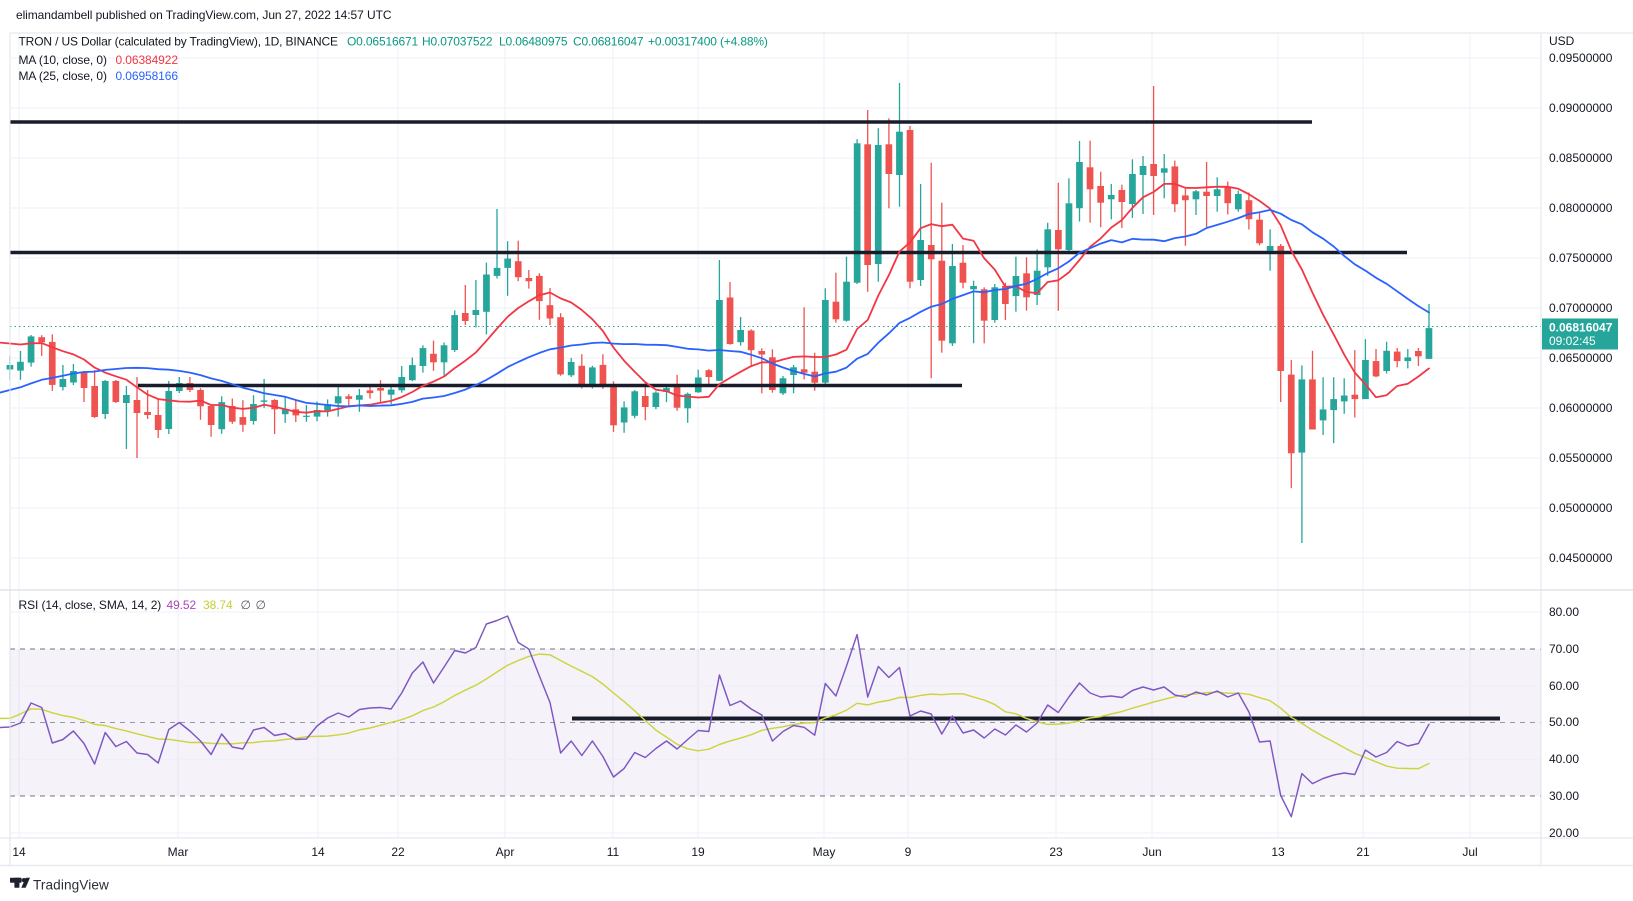  Describe the element at coordinates (824, 852) in the screenshot. I see `svg-text: May` at that location.